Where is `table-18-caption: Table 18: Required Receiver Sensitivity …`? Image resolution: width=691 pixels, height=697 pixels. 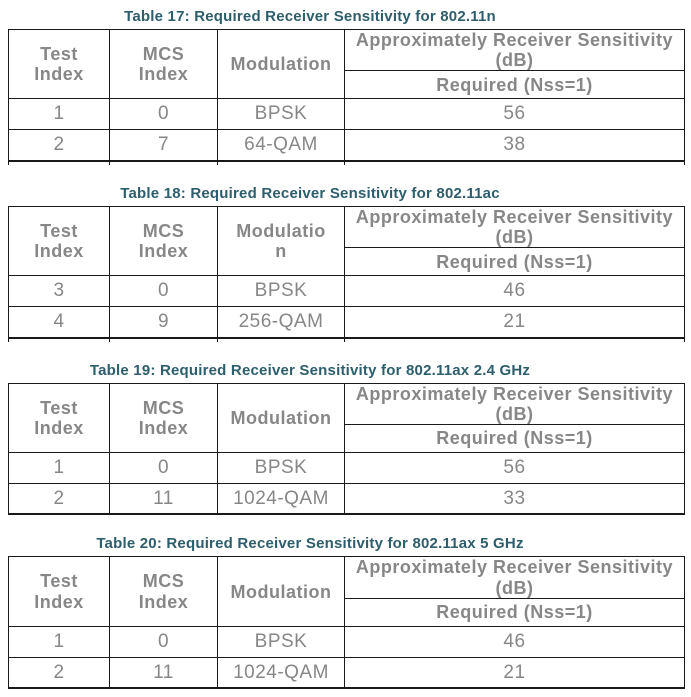
table-18-caption: Table 18: Required Receiver Sensitivity … is located at coordinates (310, 193).